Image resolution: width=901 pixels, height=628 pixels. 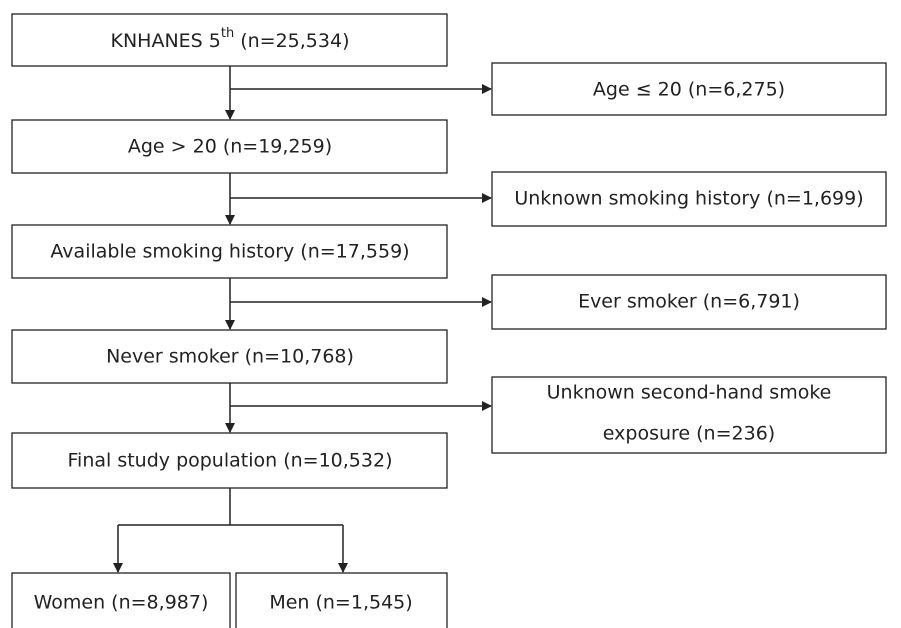 I want to click on box-label: Unknown smoking history (n=1,699), so click(x=688, y=199).